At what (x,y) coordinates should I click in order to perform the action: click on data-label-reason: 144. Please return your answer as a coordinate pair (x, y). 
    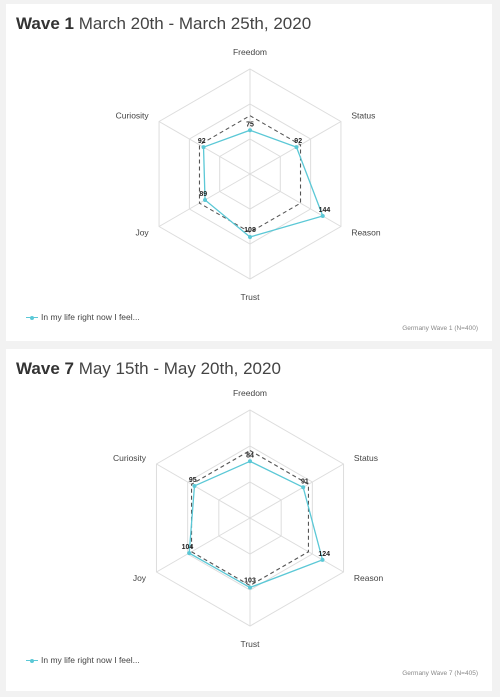
    Looking at the image, I should click on (325, 210).